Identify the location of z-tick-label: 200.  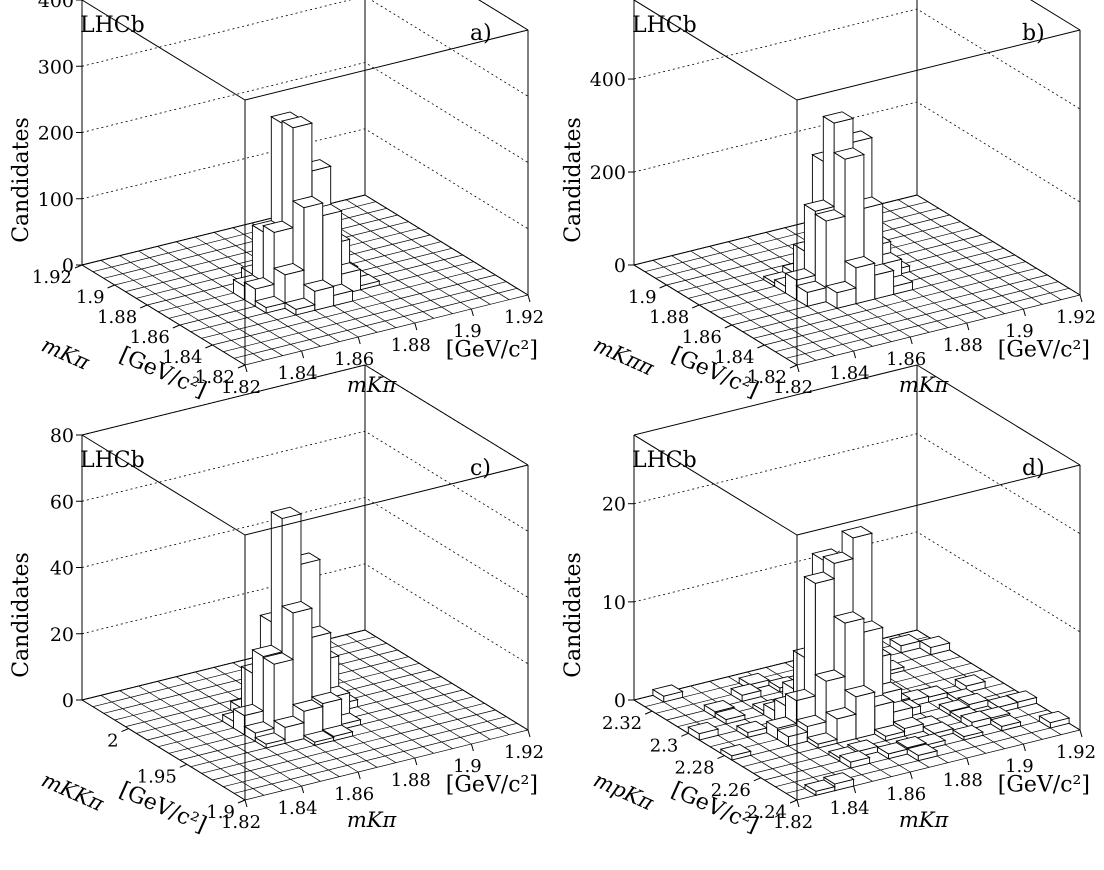
(608, 173).